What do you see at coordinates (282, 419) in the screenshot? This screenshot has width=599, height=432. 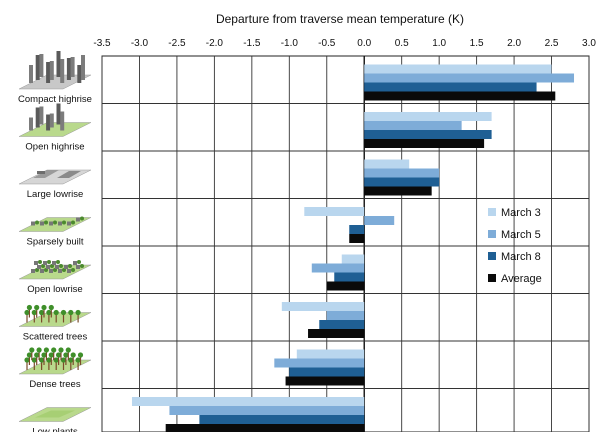 I see `bar-march-8-low-plants` at bounding box center [282, 419].